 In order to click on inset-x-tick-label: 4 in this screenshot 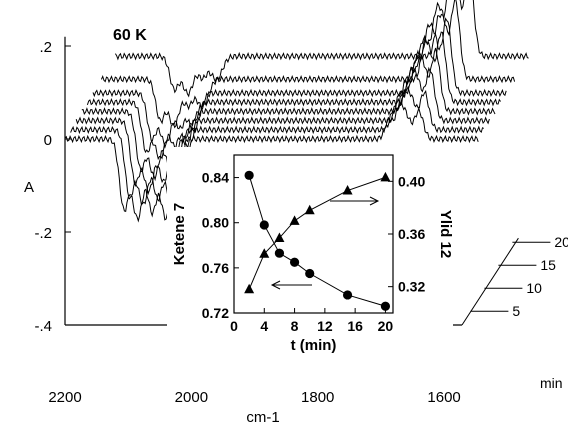, I will do `click(264, 326)`.